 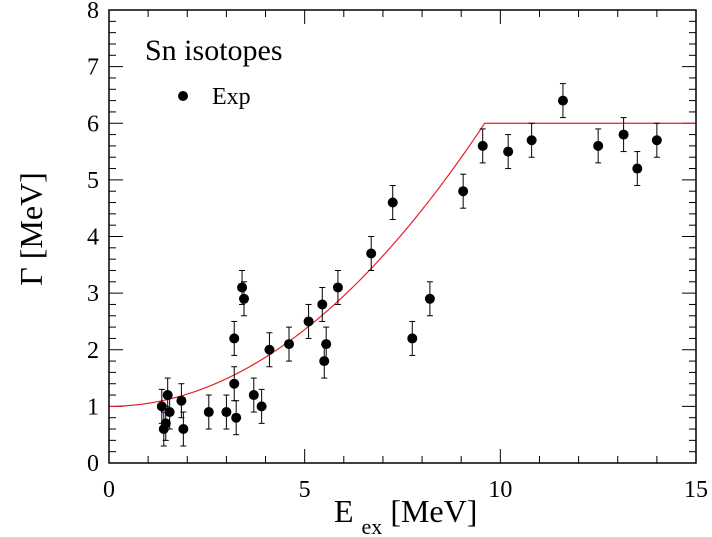 What do you see at coordinates (93, 68) in the screenshot?
I see `y-tick-label: 7` at bounding box center [93, 68].